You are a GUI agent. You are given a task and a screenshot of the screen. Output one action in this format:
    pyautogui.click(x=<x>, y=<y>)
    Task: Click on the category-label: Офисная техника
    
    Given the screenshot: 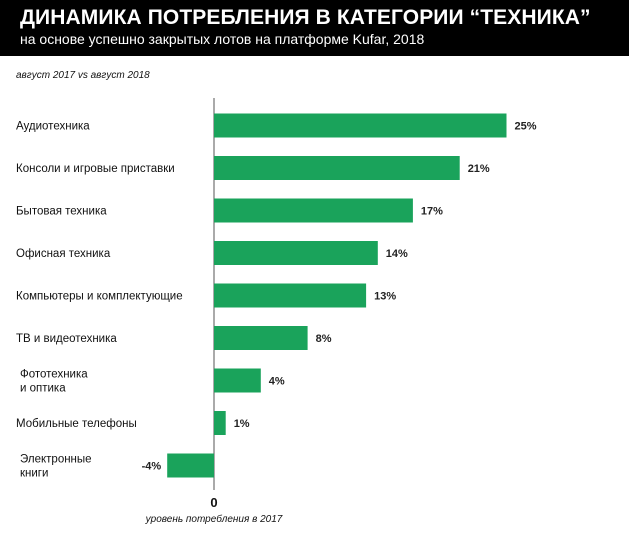 What is the action you would take?
    pyautogui.click(x=63, y=254)
    